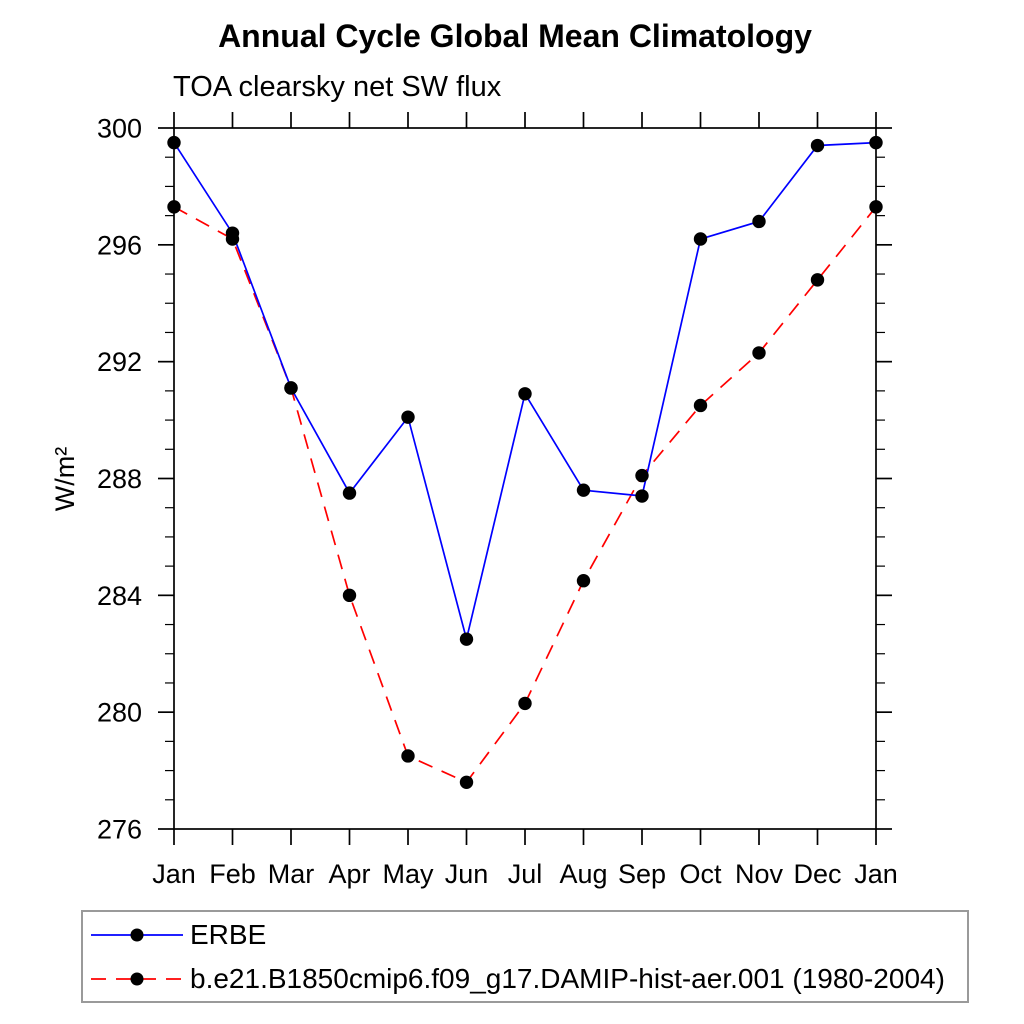 The height and width of the screenshot is (1024, 1024). What do you see at coordinates (137, 935) in the screenshot?
I see `legend-line-sample-solid` at bounding box center [137, 935].